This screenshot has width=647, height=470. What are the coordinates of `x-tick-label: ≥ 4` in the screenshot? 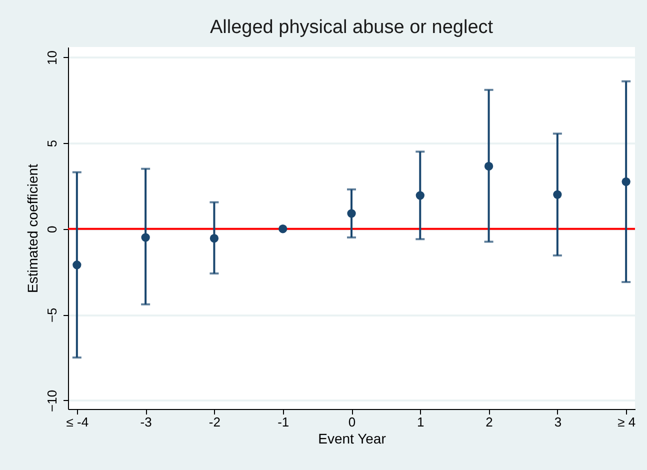 It's located at (627, 422).